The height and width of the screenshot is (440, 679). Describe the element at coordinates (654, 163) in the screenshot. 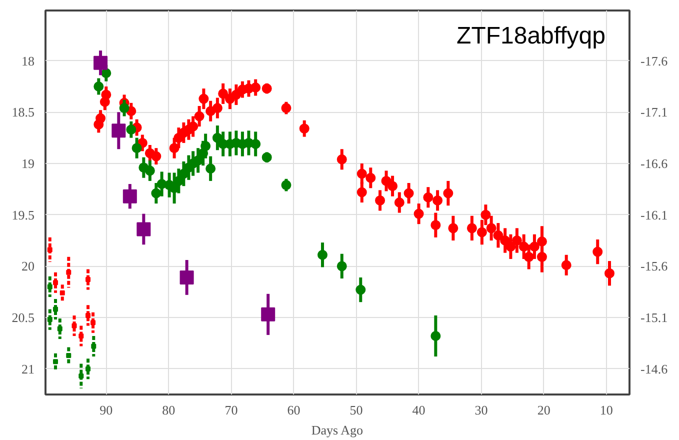

I see `y2-tick-label: -16.6` at that location.